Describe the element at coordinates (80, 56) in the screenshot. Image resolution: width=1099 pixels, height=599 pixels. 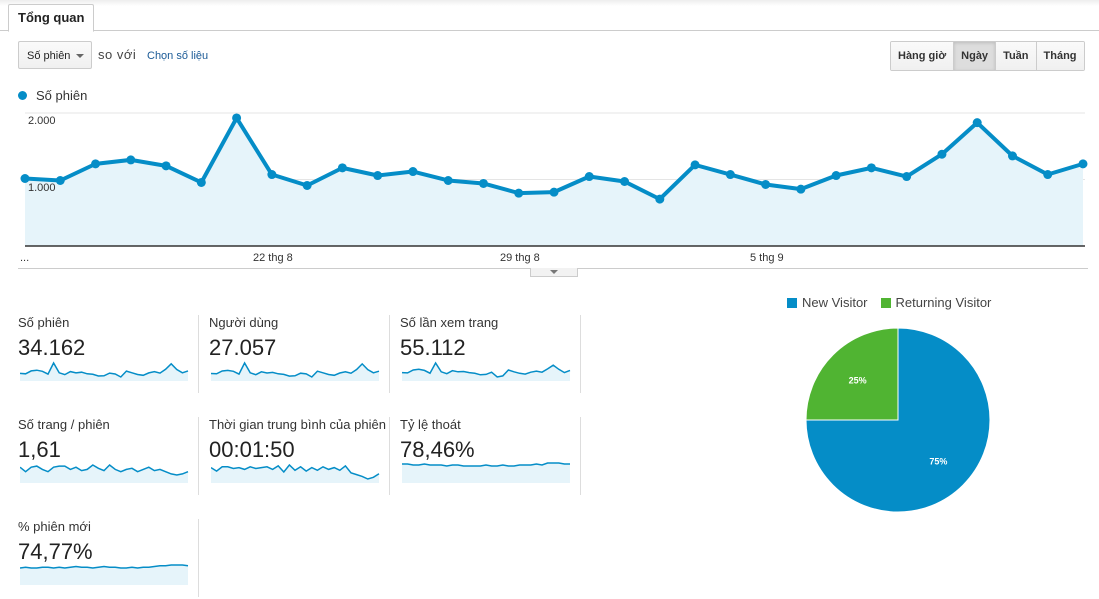
I see `chevron-down-icon` at that location.